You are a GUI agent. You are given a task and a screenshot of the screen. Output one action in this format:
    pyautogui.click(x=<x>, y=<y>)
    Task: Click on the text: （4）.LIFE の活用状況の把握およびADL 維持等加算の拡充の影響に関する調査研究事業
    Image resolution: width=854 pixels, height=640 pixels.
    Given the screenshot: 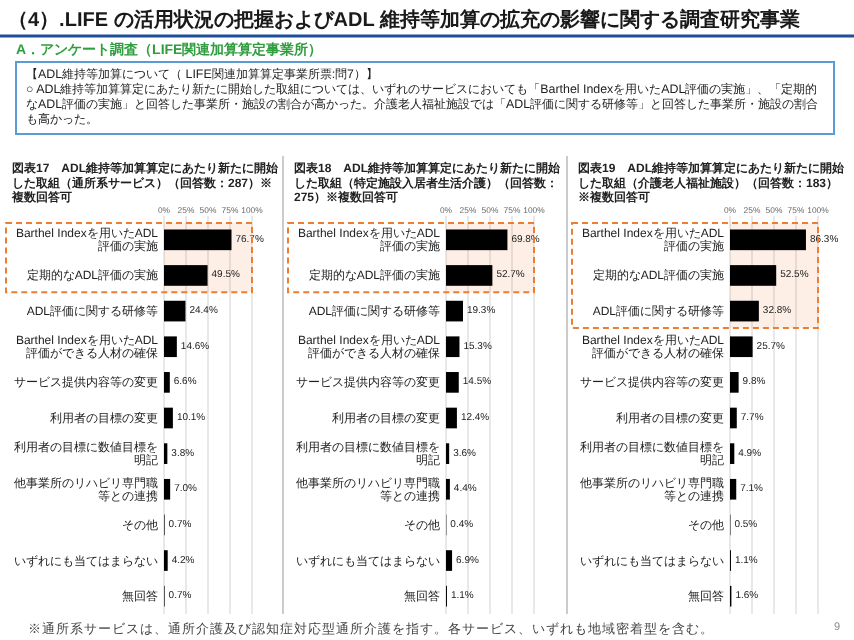 What is the action you would take?
    pyautogui.click(x=404, y=20)
    